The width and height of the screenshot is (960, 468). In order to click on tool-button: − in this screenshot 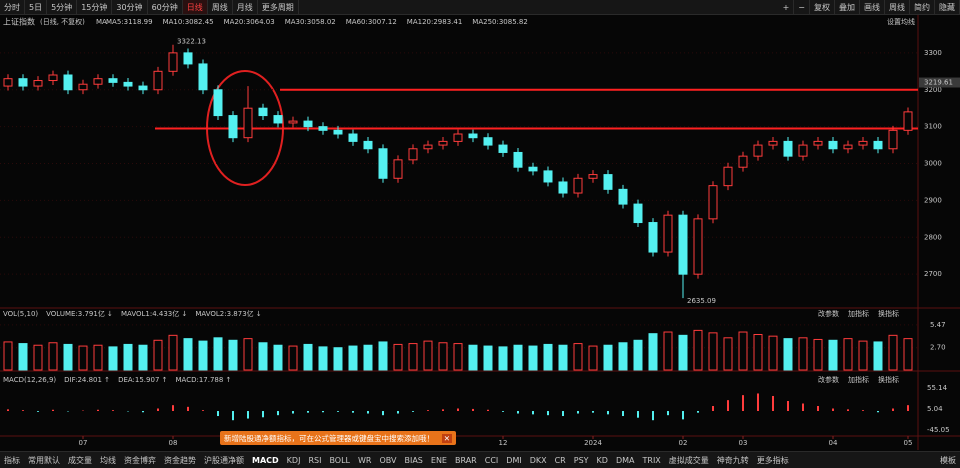, I will do `click(802, 7)`.